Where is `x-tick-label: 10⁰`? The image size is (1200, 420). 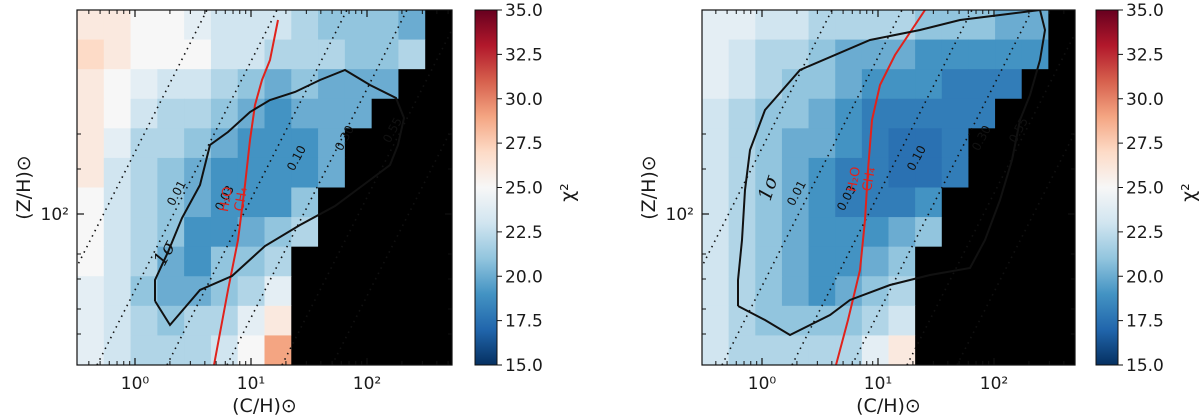
x-tick-label: 10⁰ is located at coordinates (762, 384).